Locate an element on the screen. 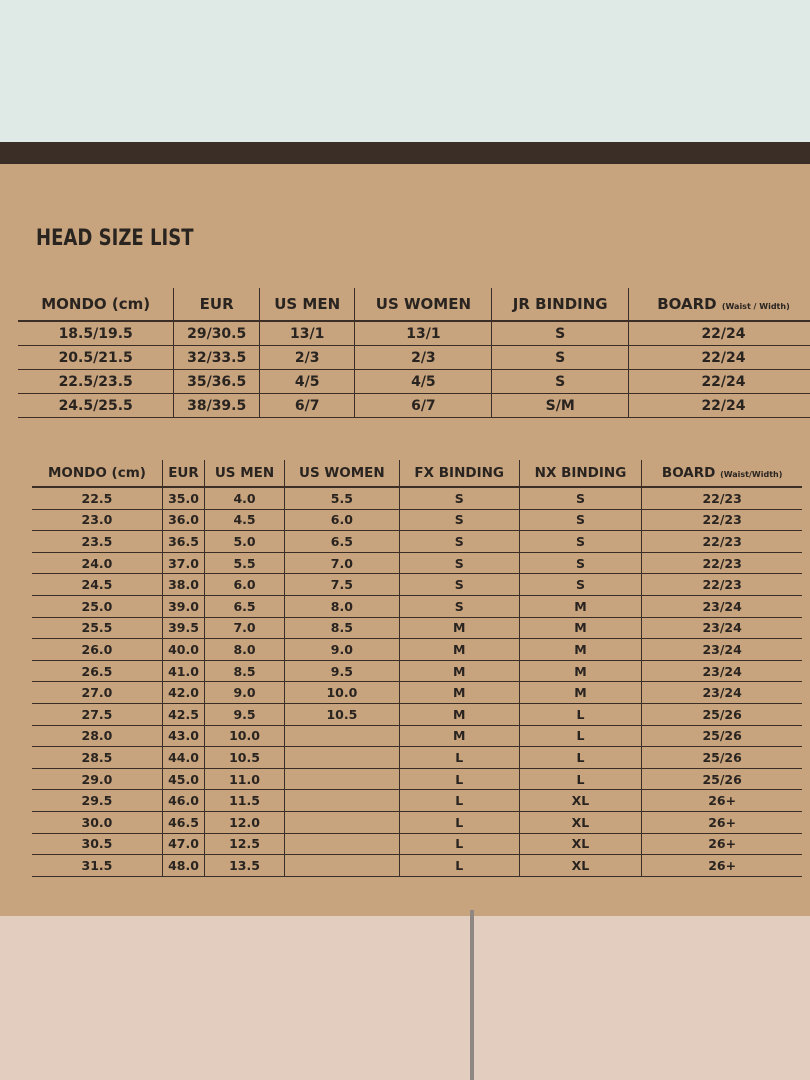 The width and height of the screenshot is (810, 1080). column-header: FX BINDING is located at coordinates (459, 474).